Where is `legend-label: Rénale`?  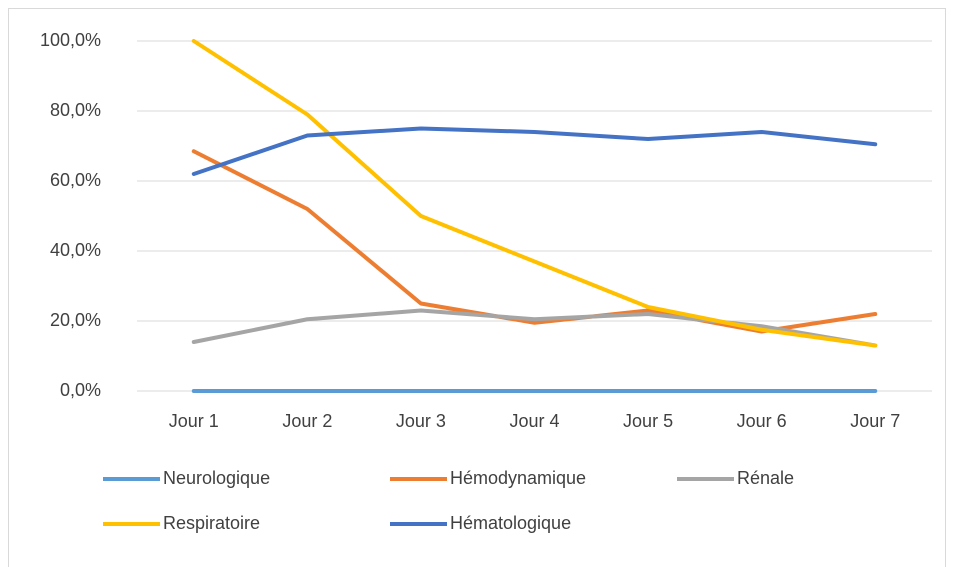 legend-label: Rénale is located at coordinates (765, 478).